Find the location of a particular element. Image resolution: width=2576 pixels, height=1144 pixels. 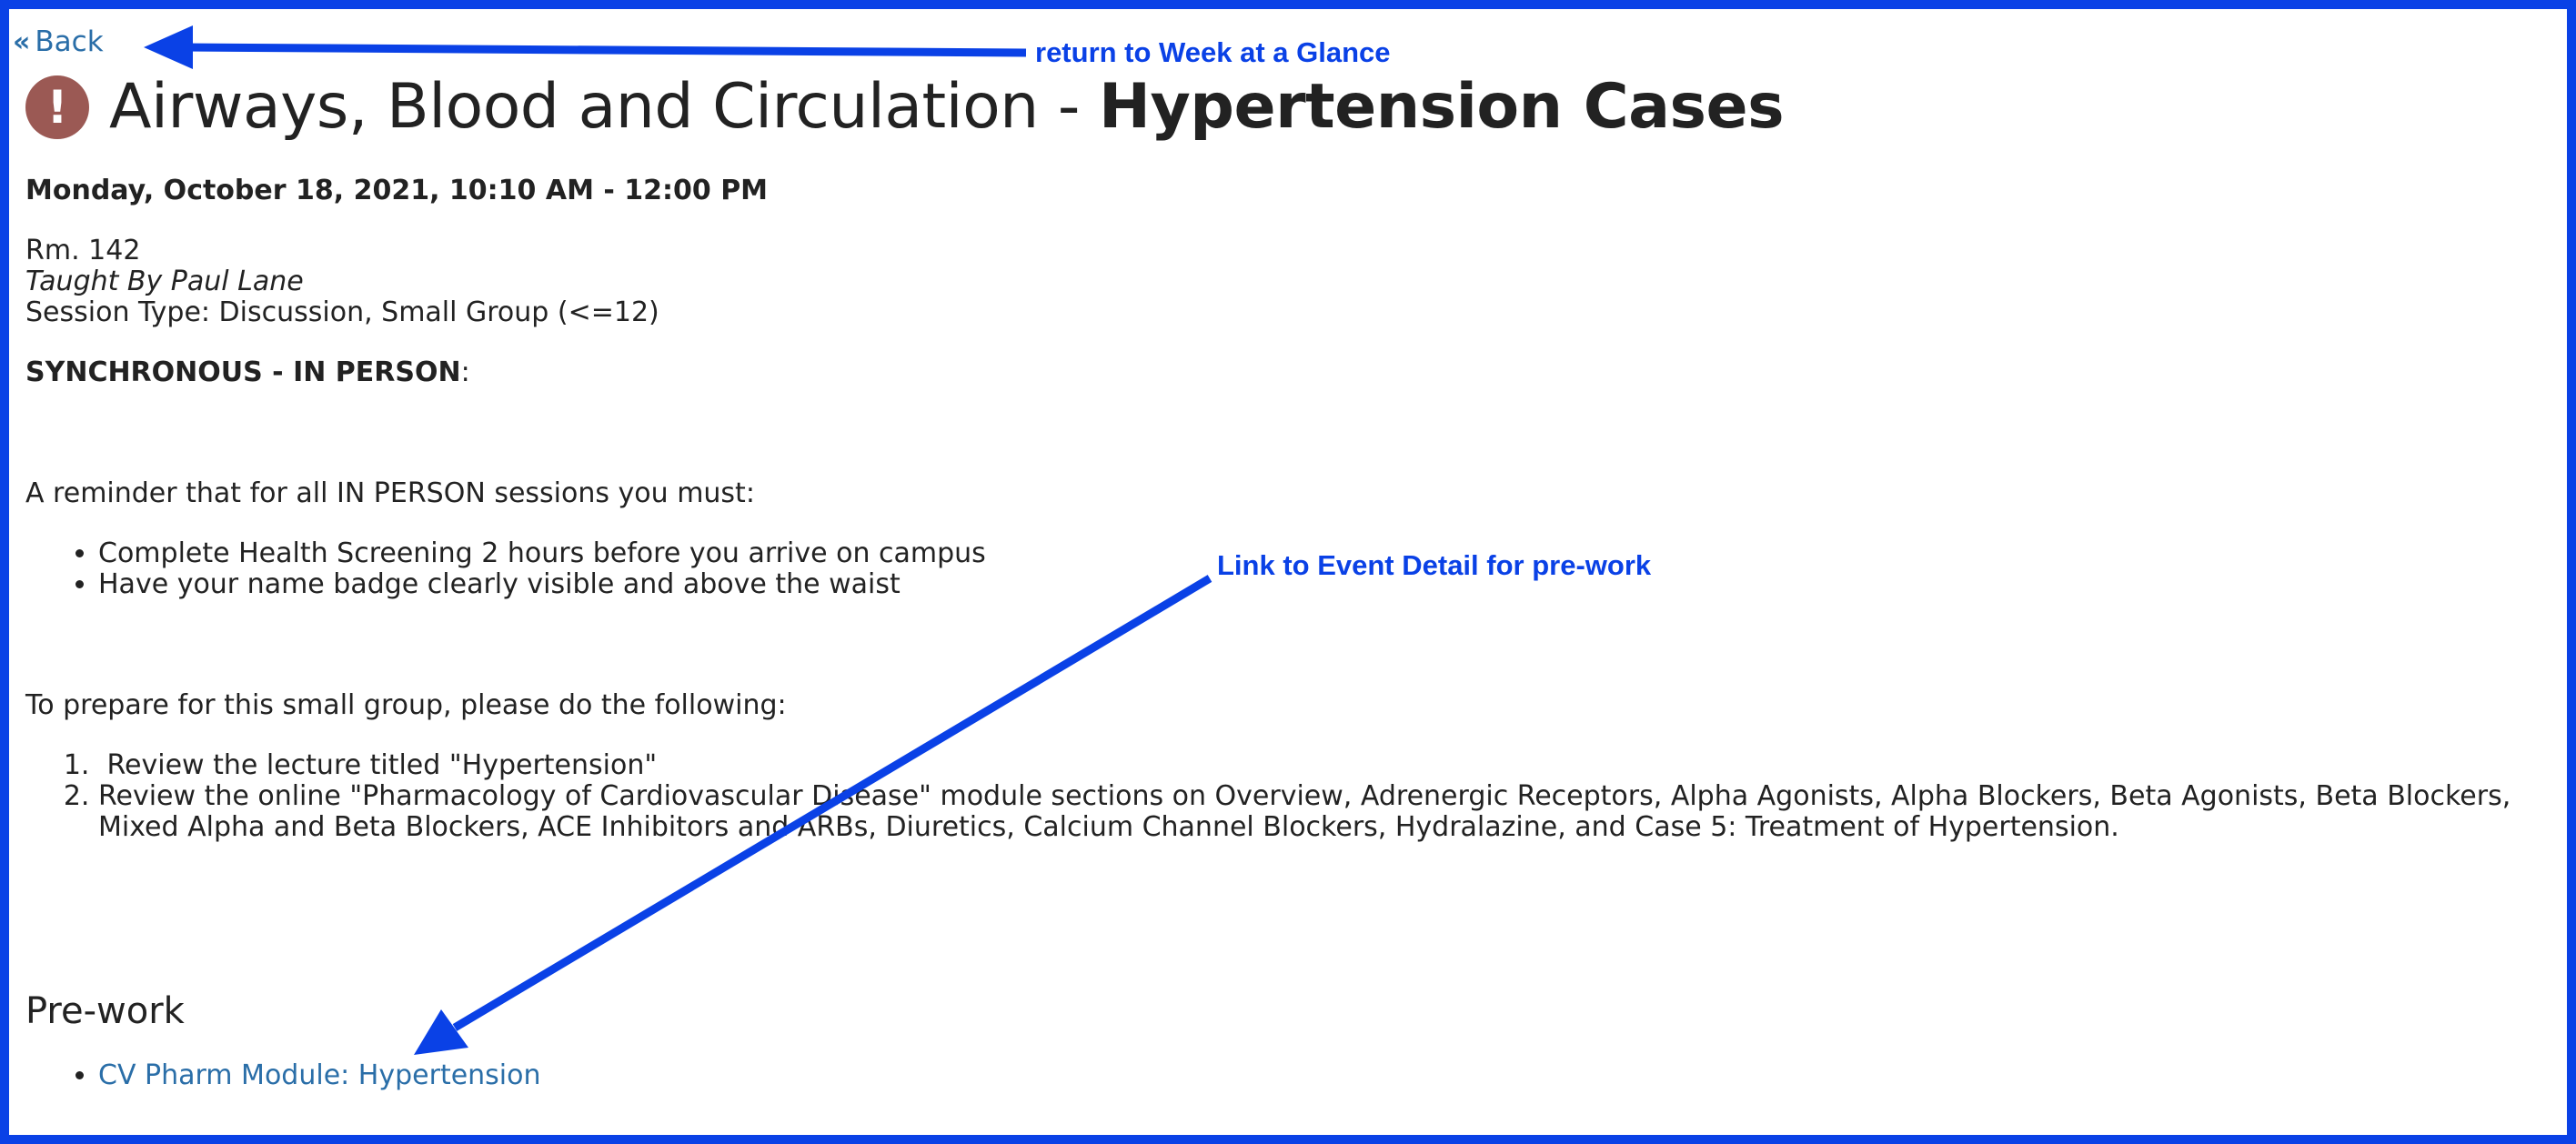

prework-list: CV Pharm Module: Hypertension is located at coordinates (283, 1075).